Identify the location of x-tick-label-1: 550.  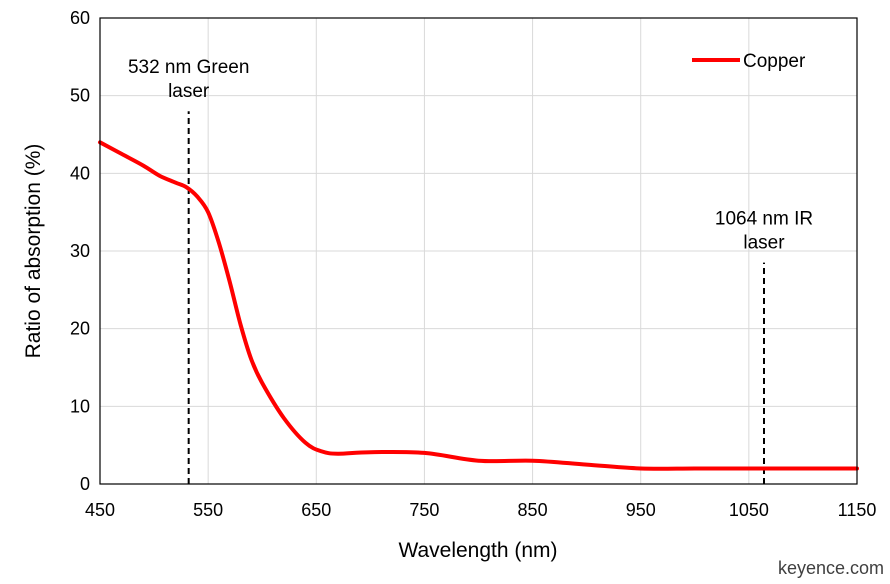
(208, 510).